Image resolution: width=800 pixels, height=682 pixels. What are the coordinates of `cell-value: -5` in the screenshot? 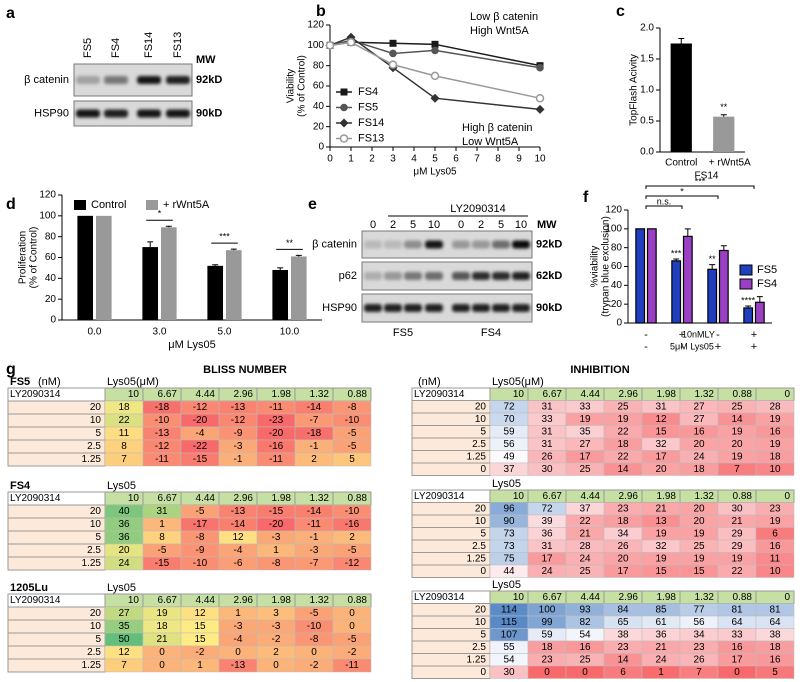 It's located at (200, 511).